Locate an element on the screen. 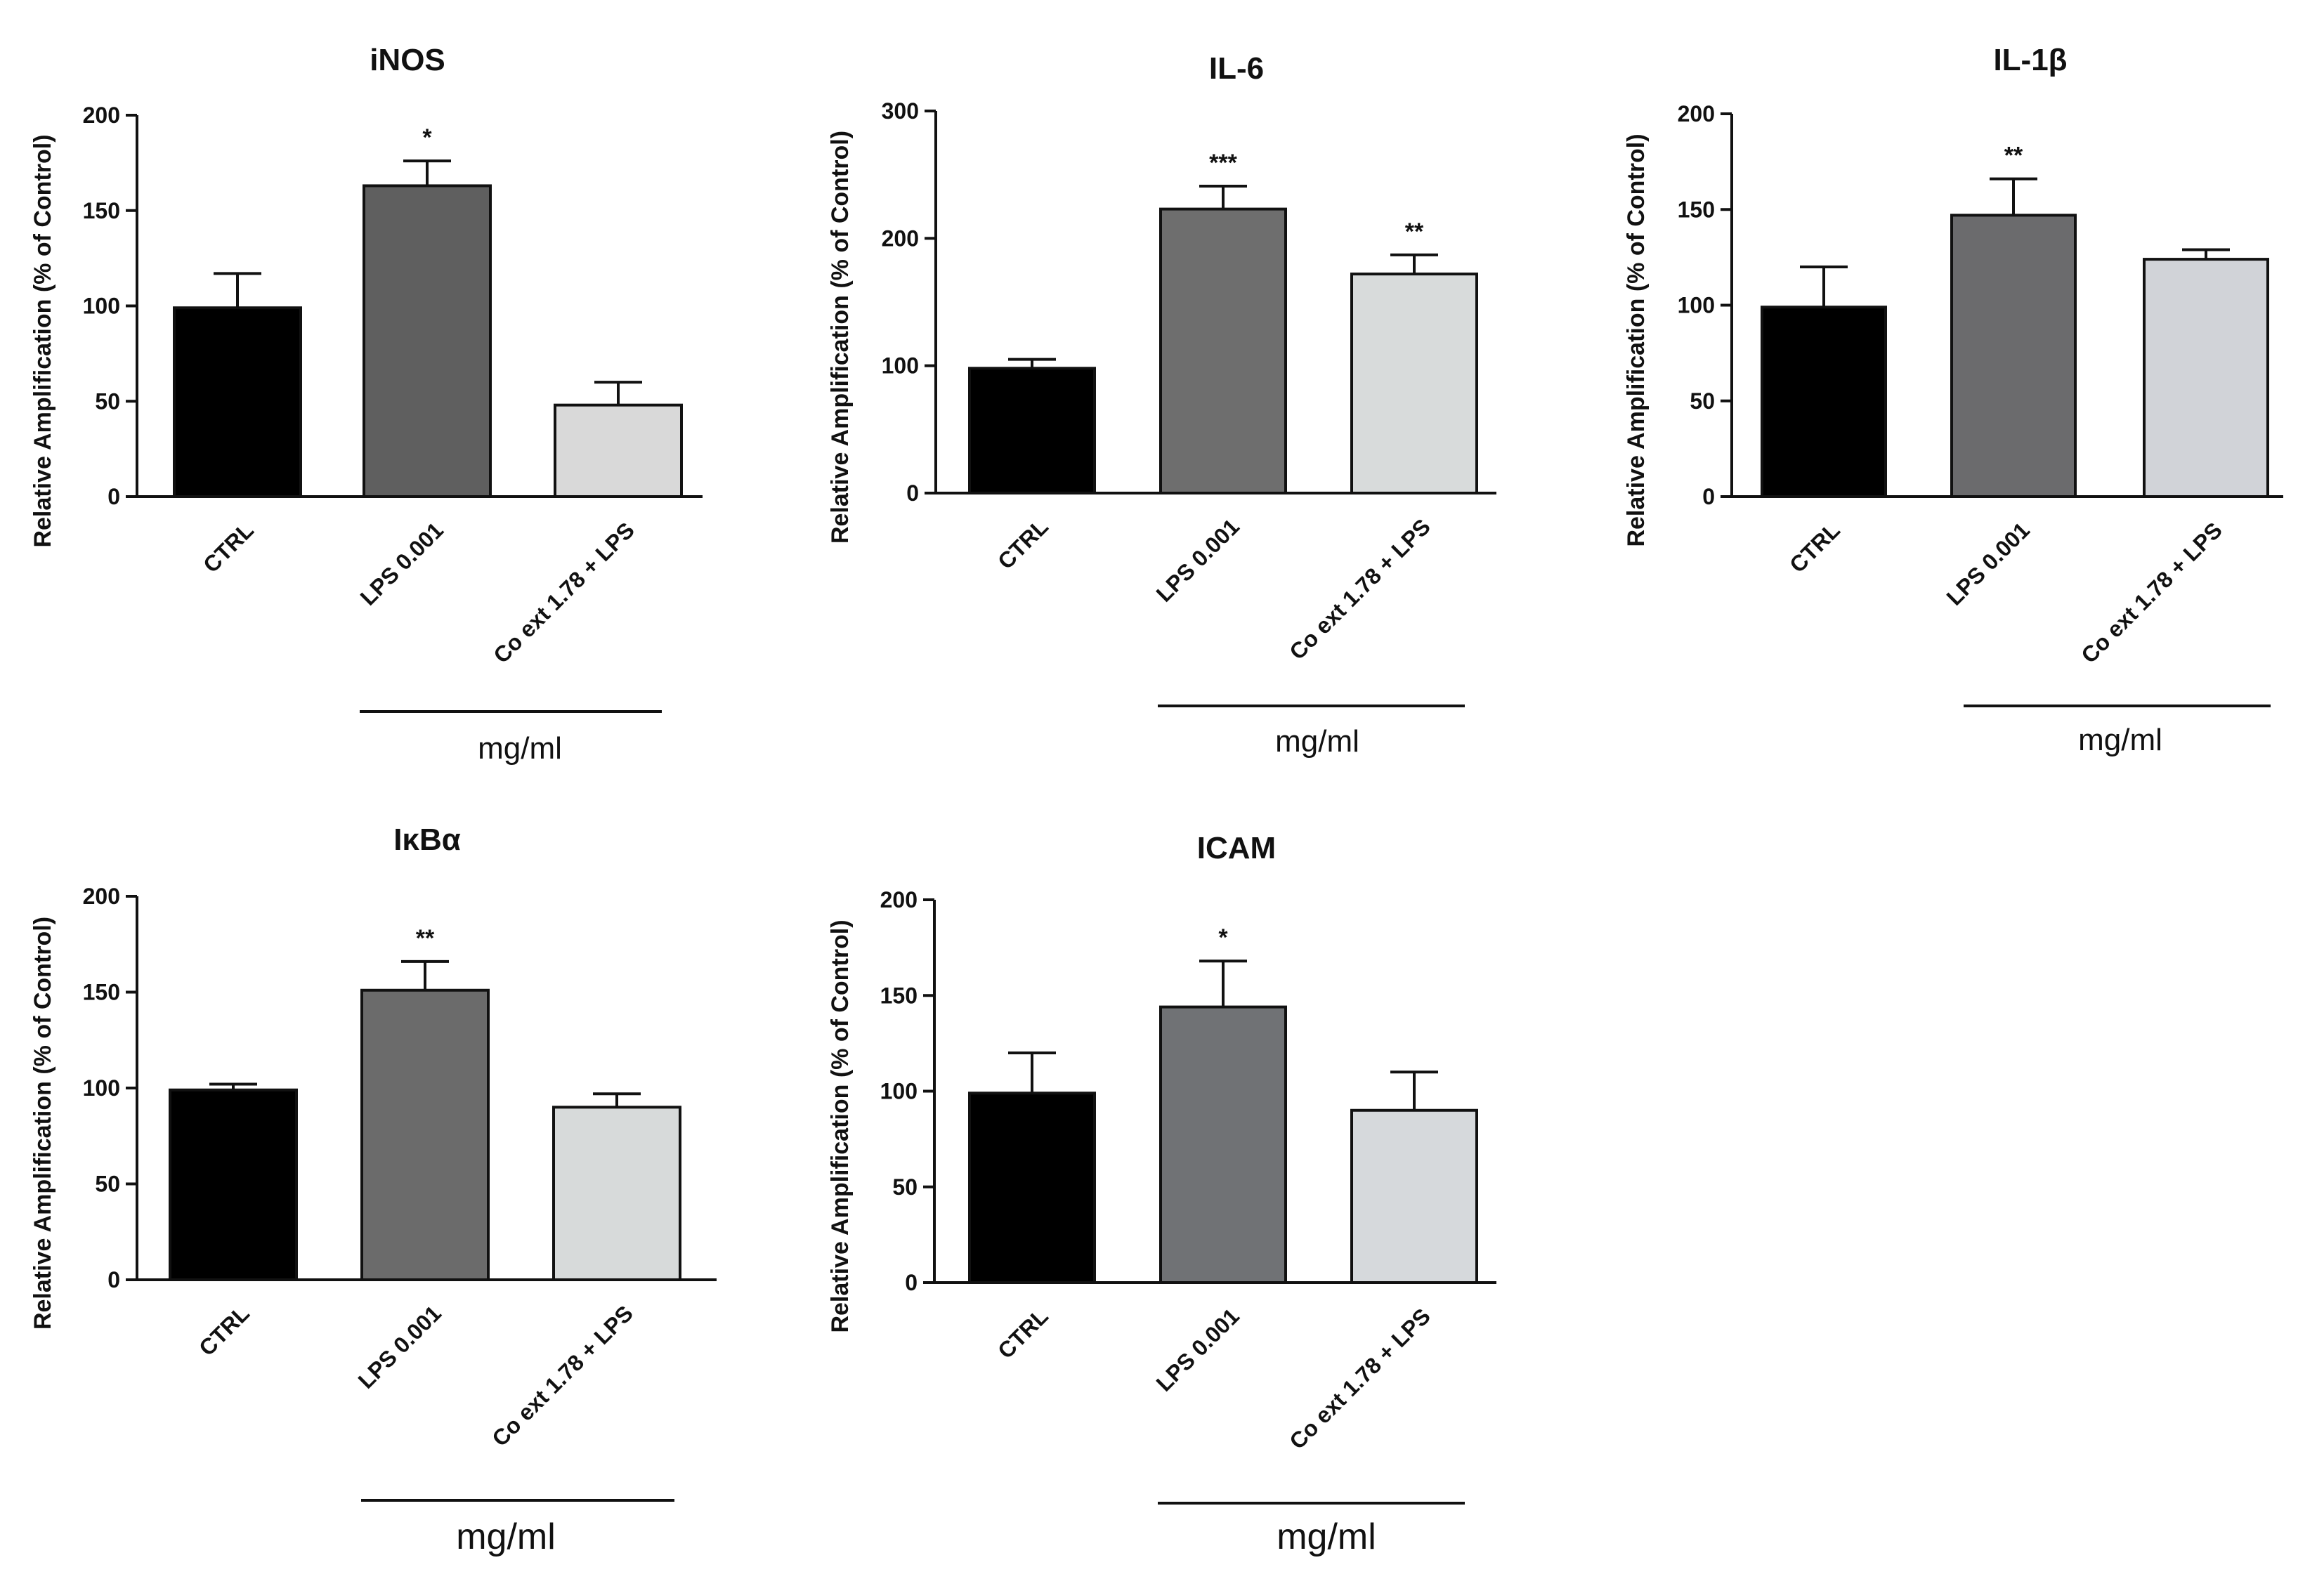  chart-title: IL-1β is located at coordinates (2030, 60).